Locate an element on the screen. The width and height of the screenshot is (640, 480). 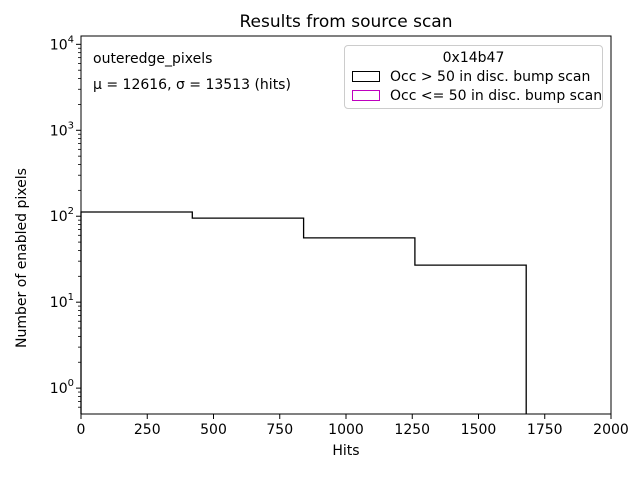
x-tick-label: 500 is located at coordinates (213, 430).